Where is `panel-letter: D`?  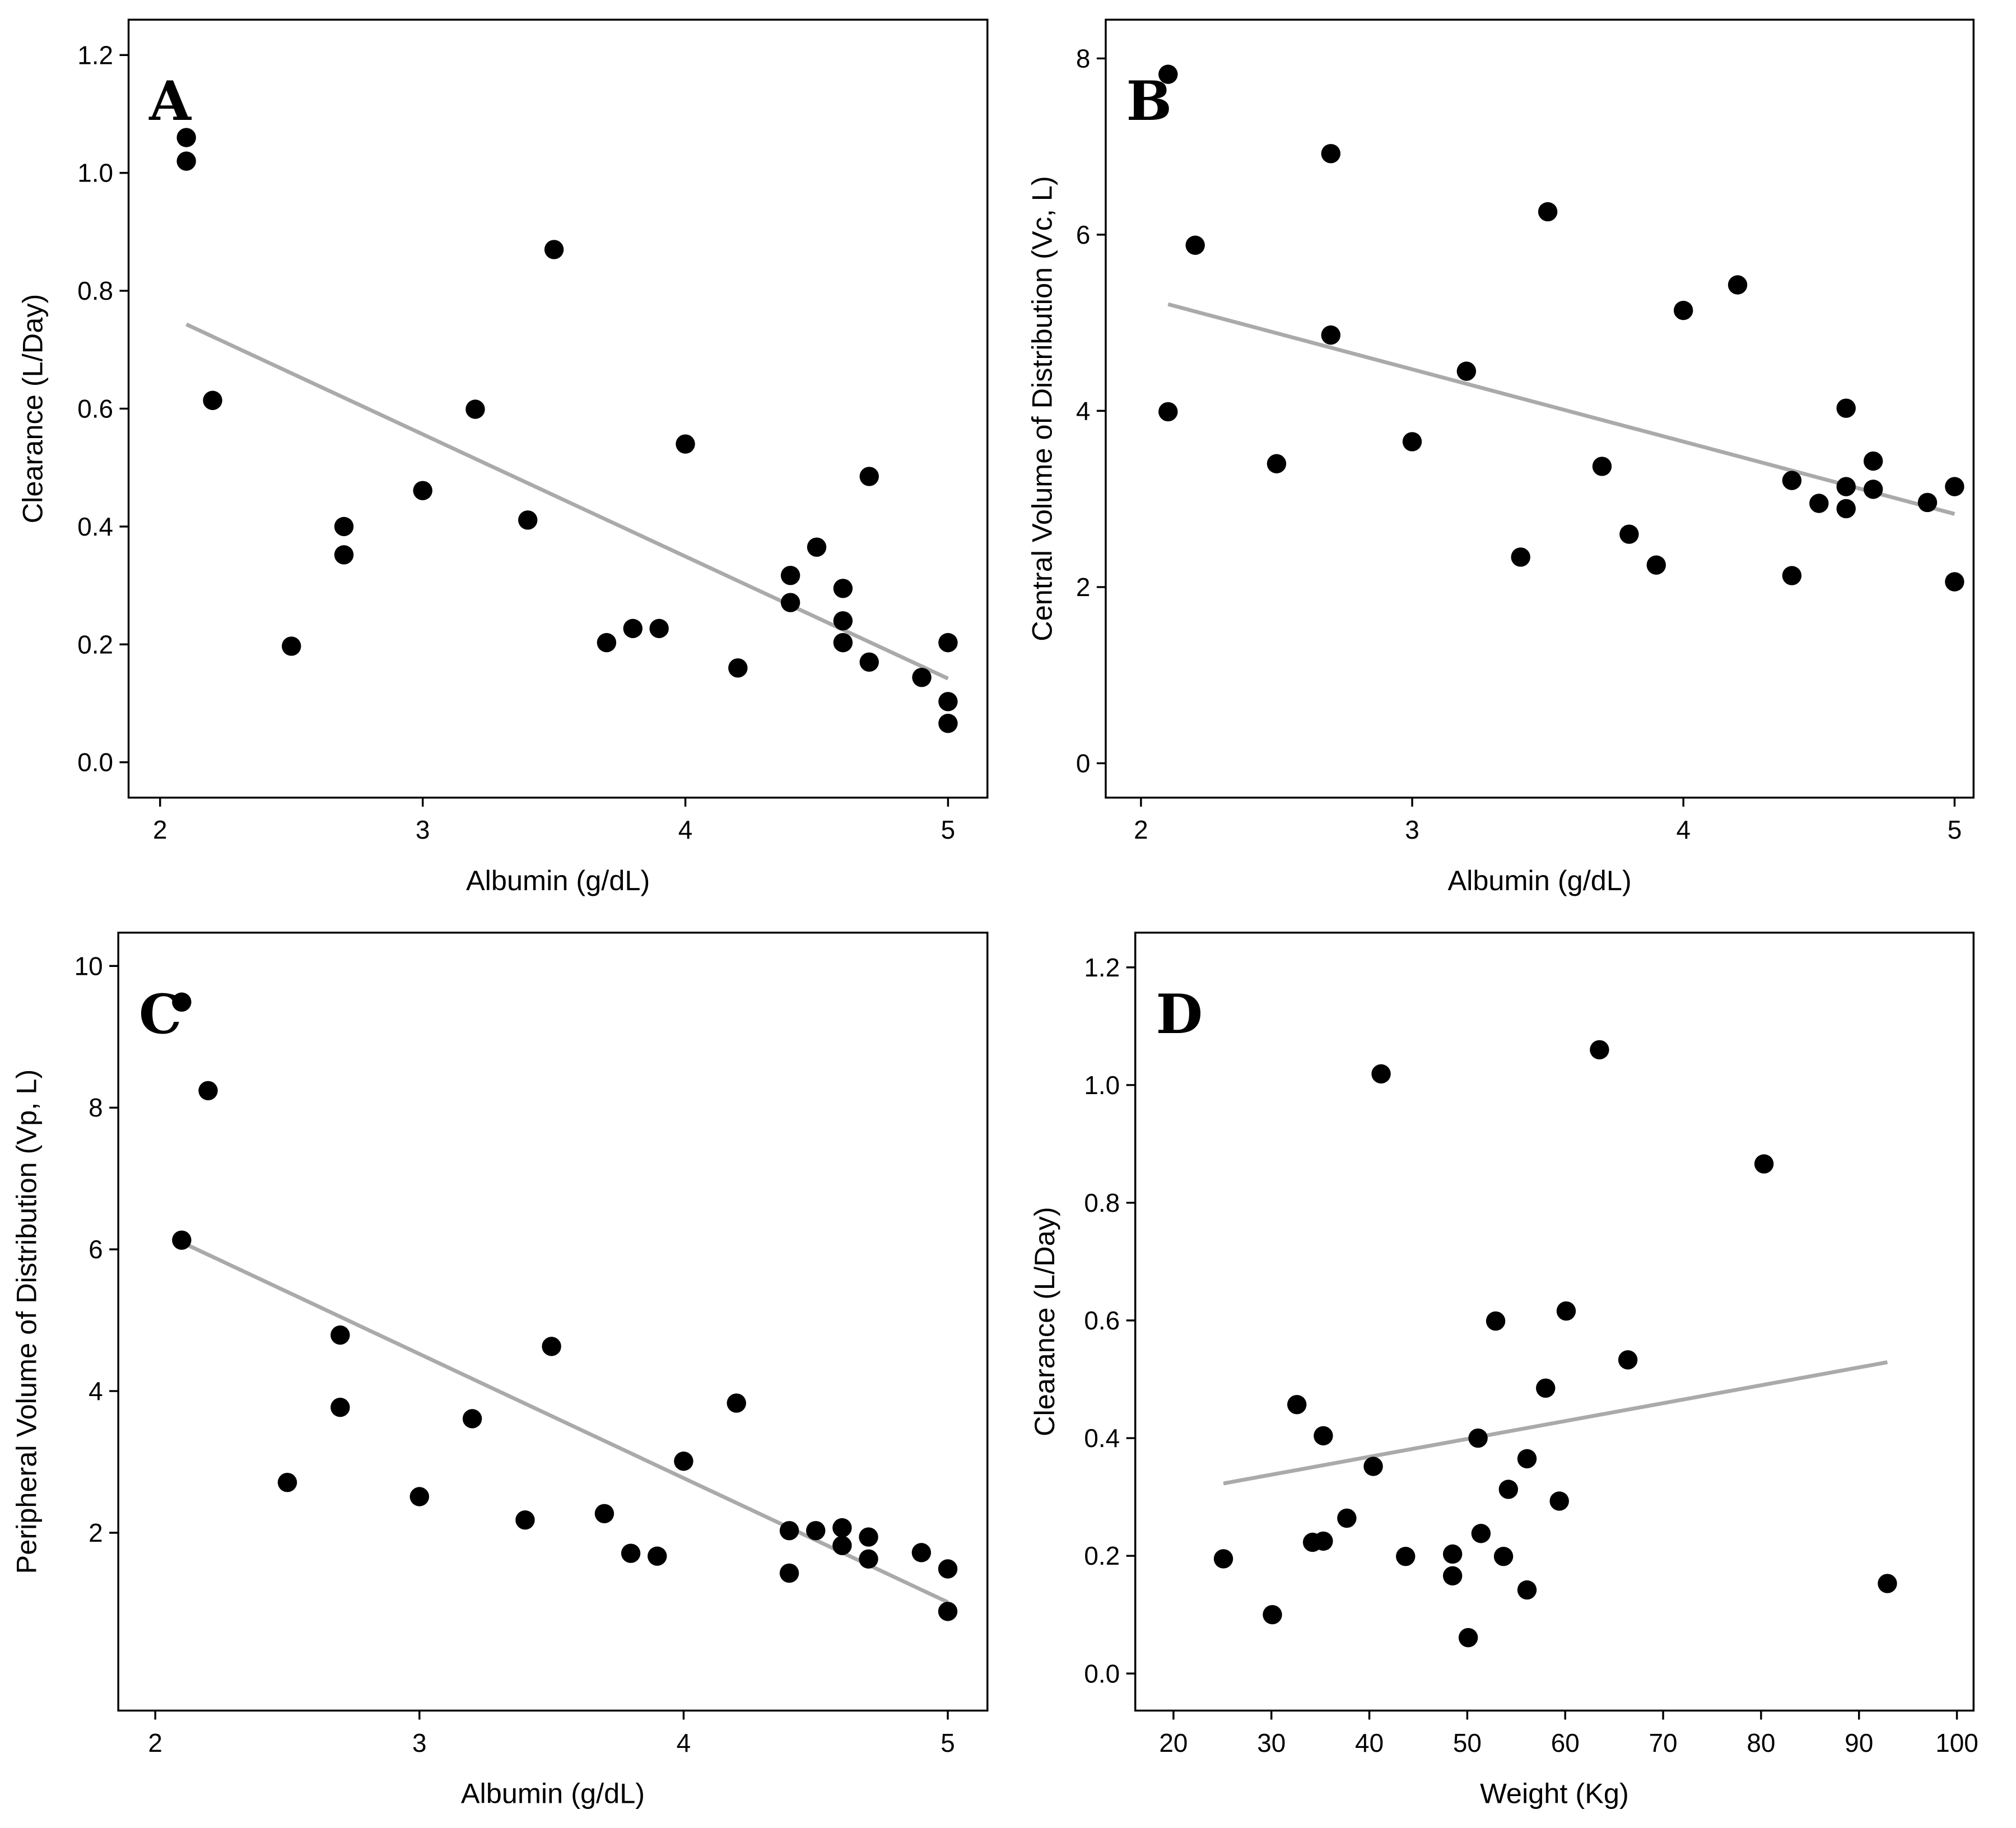
panel-letter: D is located at coordinates (1179, 1014).